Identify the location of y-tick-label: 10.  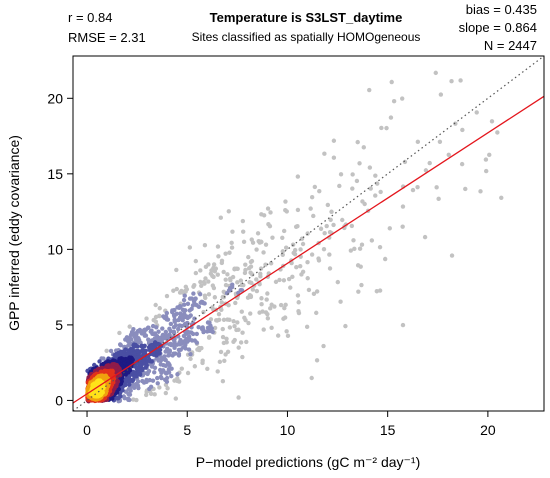
(55, 249).